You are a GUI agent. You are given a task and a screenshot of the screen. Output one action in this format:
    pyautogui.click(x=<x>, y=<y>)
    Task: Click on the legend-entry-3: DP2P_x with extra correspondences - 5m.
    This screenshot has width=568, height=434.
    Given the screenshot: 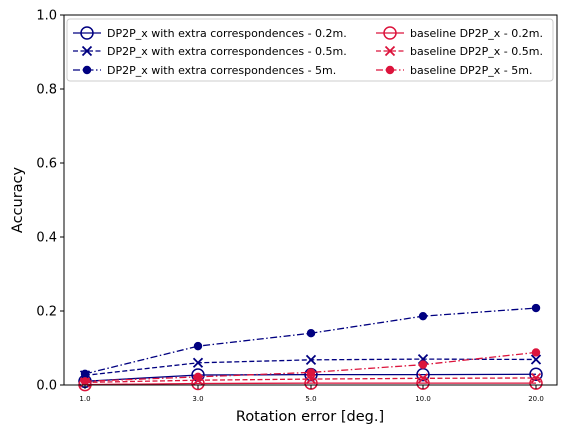 What is the action you would take?
    pyautogui.click(x=204, y=70)
    